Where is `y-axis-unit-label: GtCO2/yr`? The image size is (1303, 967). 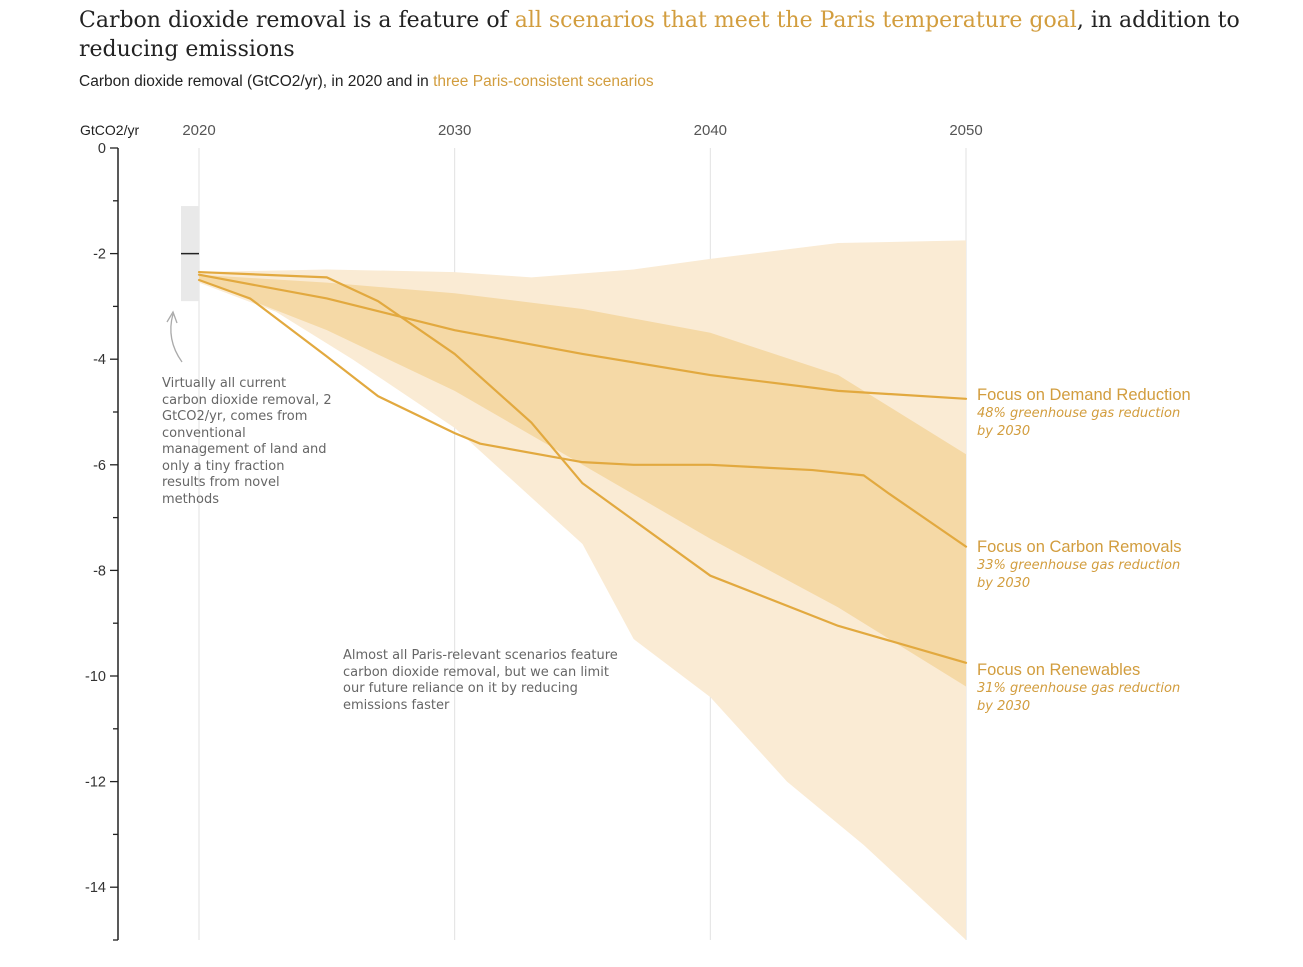 y-axis-unit-label: GtCO2/yr is located at coordinates (109, 130).